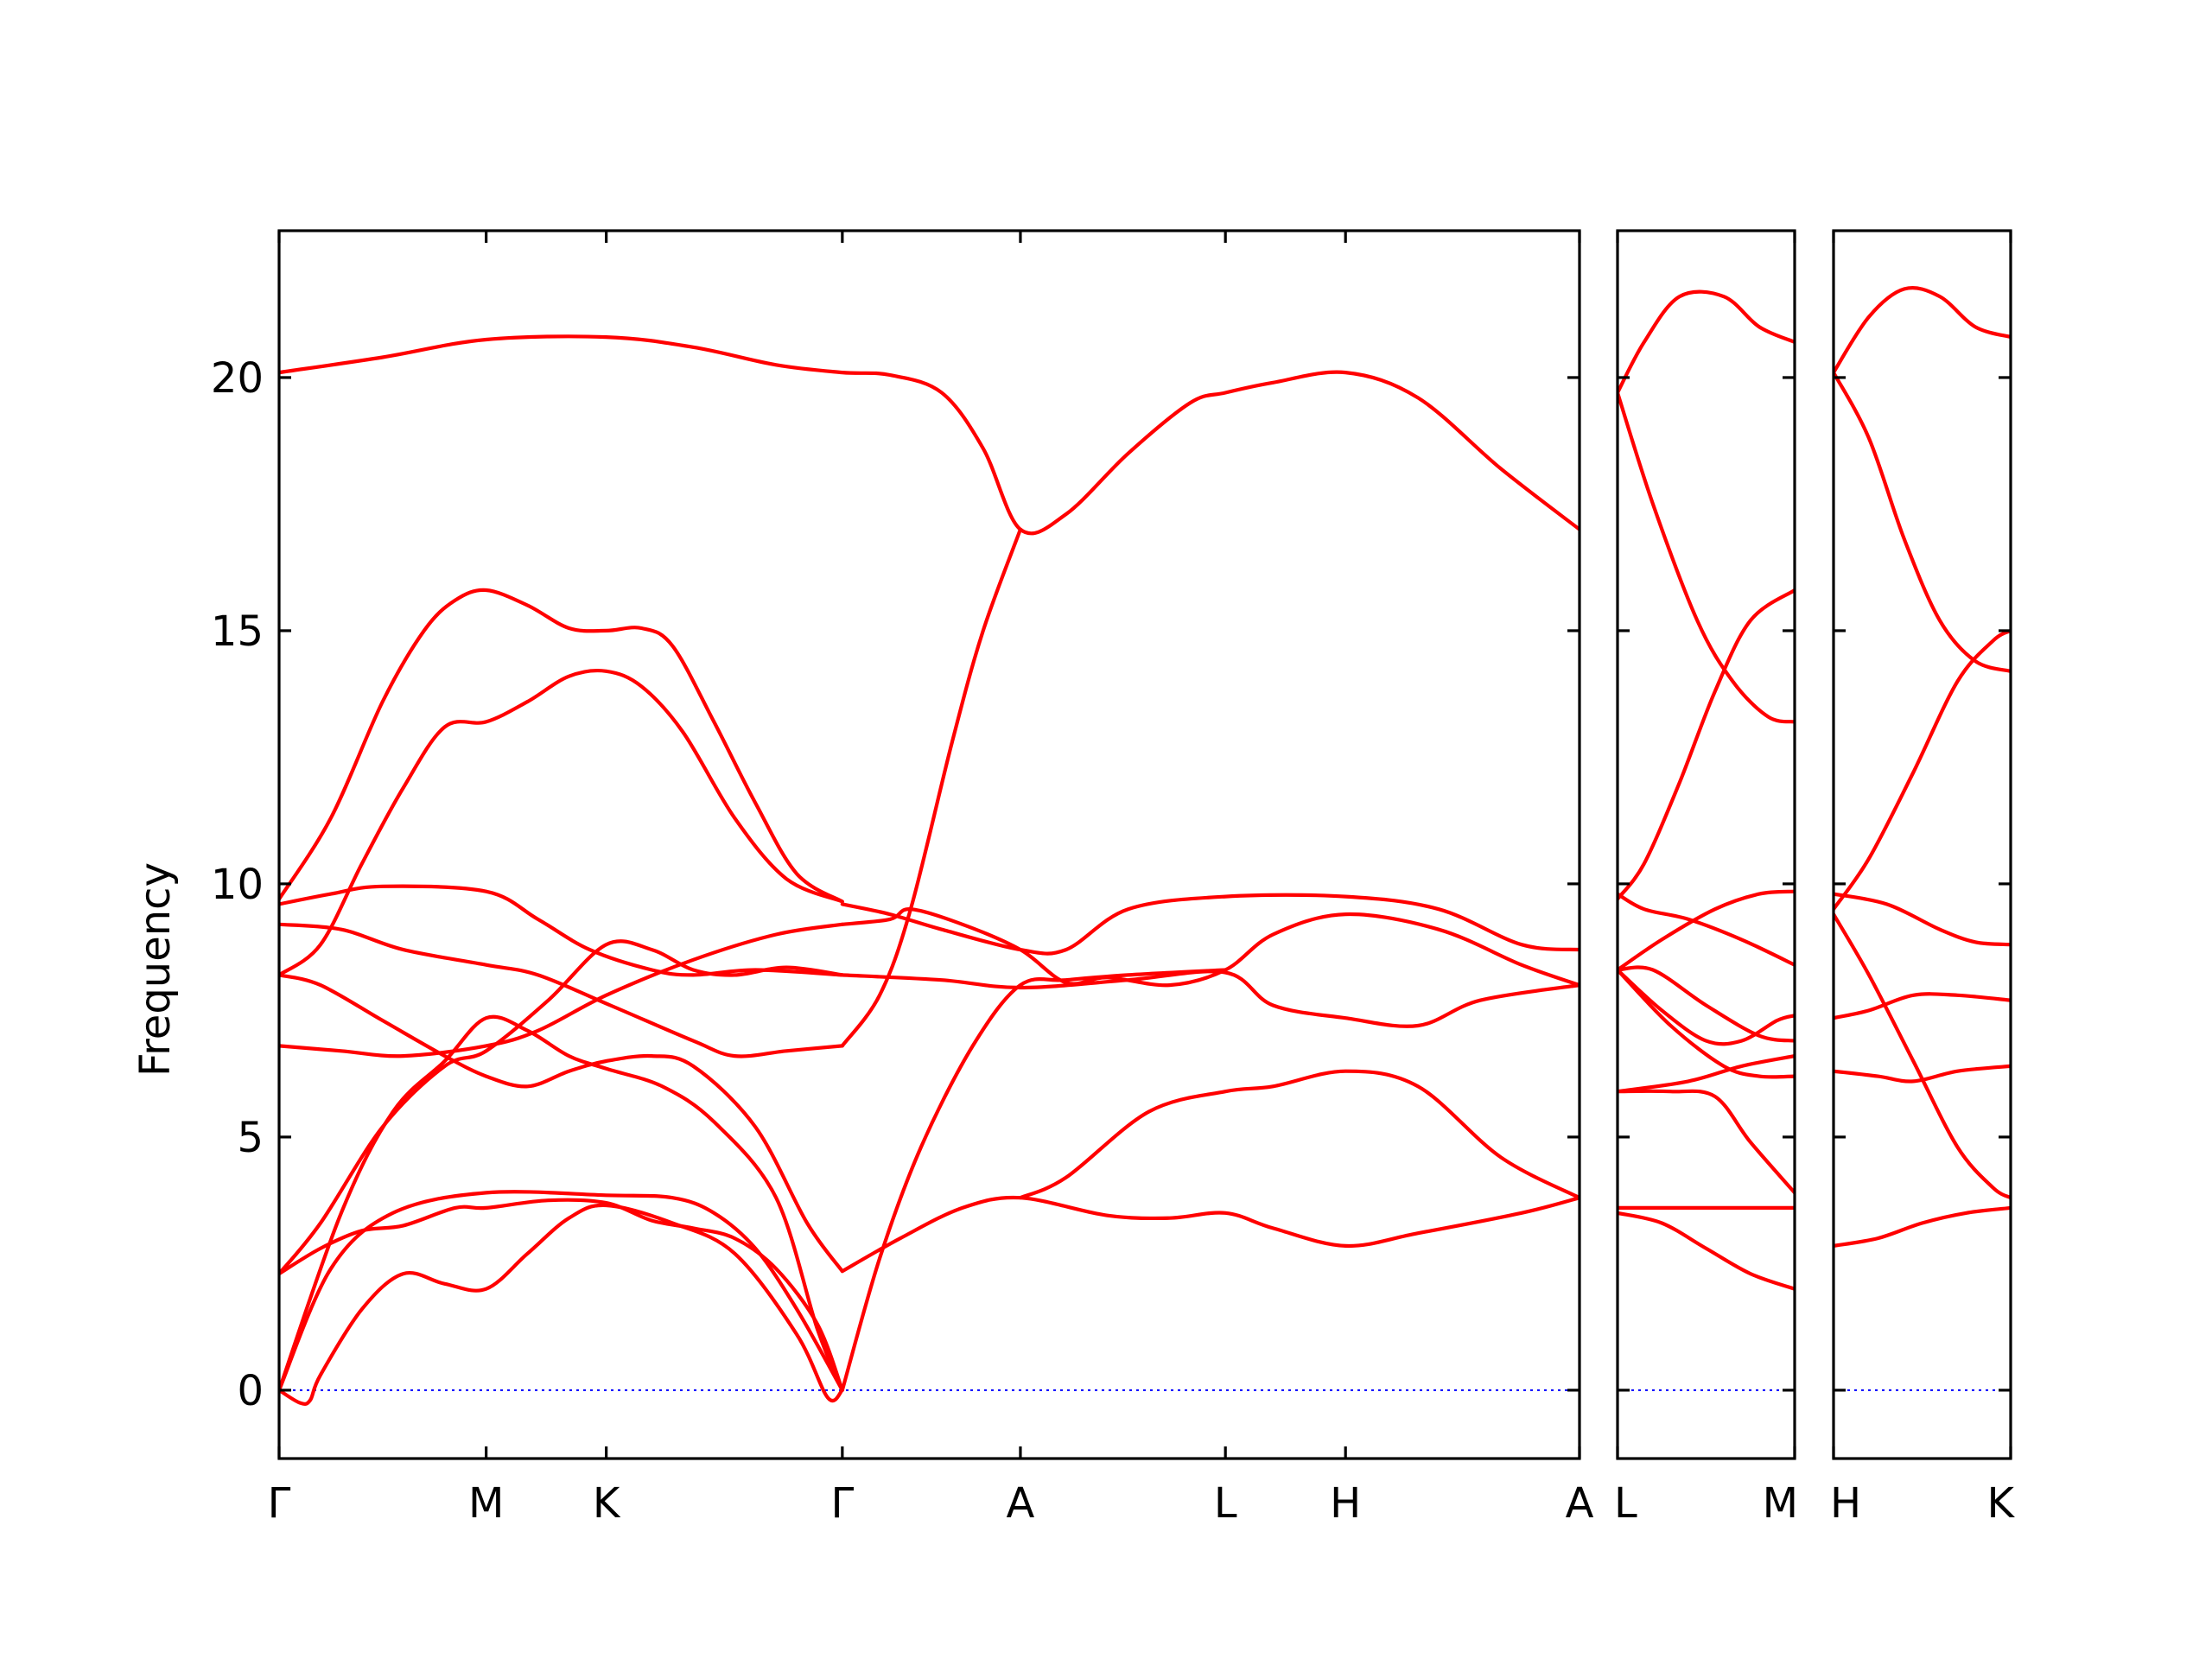 The image size is (2212, 1659). Describe the element at coordinates (250, 1138) in the screenshot. I see `y-tick-label: 5` at that location.